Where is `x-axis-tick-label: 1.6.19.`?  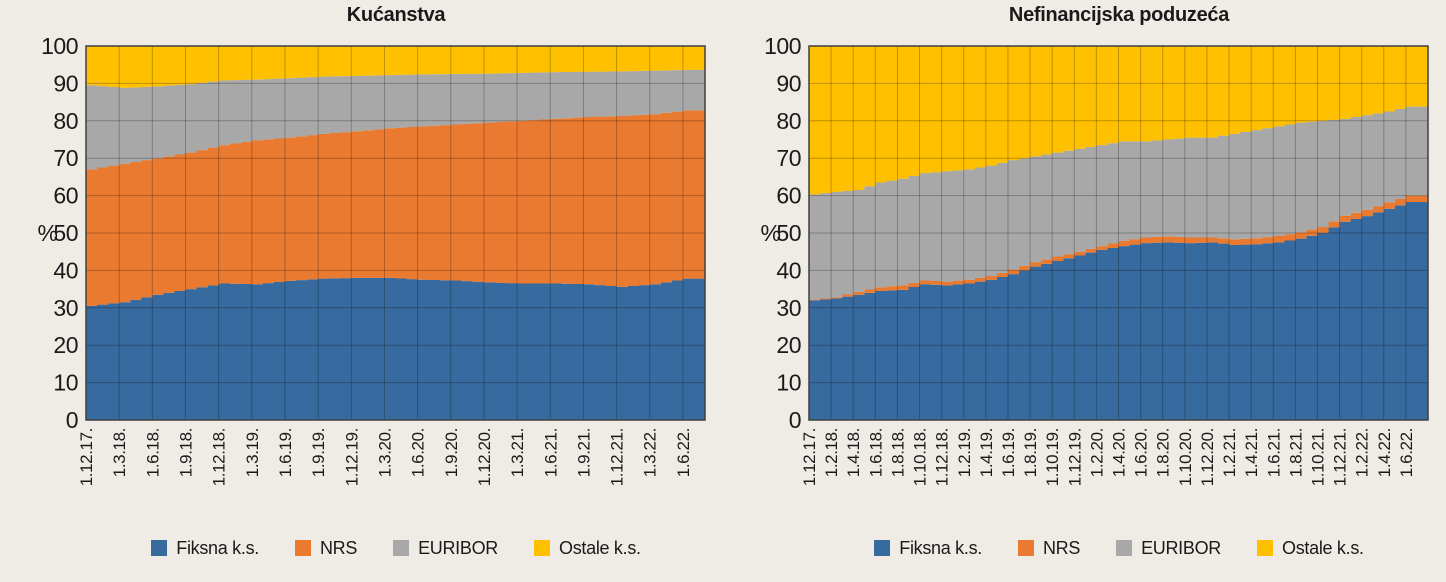
x-axis-tick-label: 1.6.19. is located at coordinates (1008, 452).